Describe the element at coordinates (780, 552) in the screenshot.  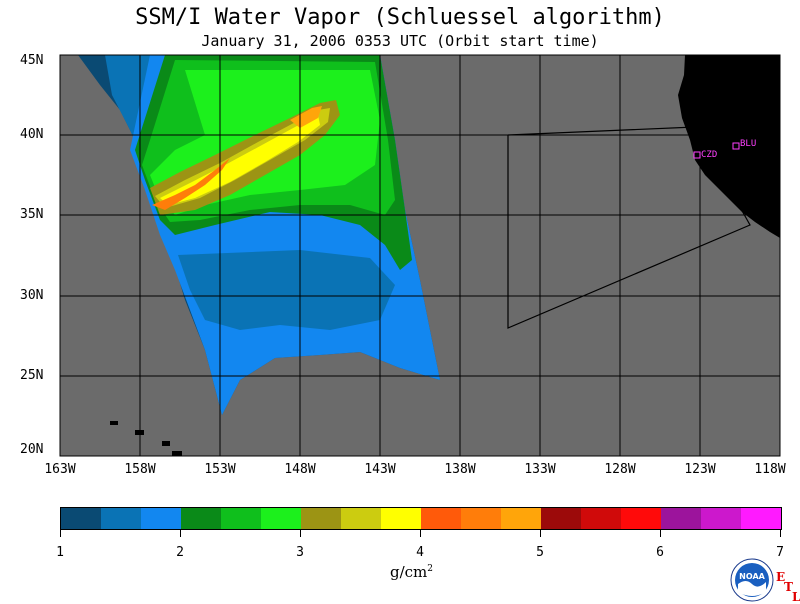
I see `colorbar-tick-label: 7` at that location.